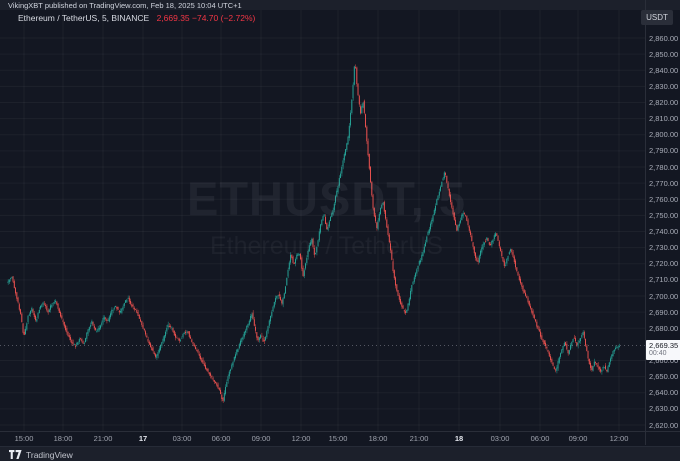  What do you see at coordinates (664, 312) in the screenshot?
I see `price-tick-label: 2,690.00` at bounding box center [664, 312].